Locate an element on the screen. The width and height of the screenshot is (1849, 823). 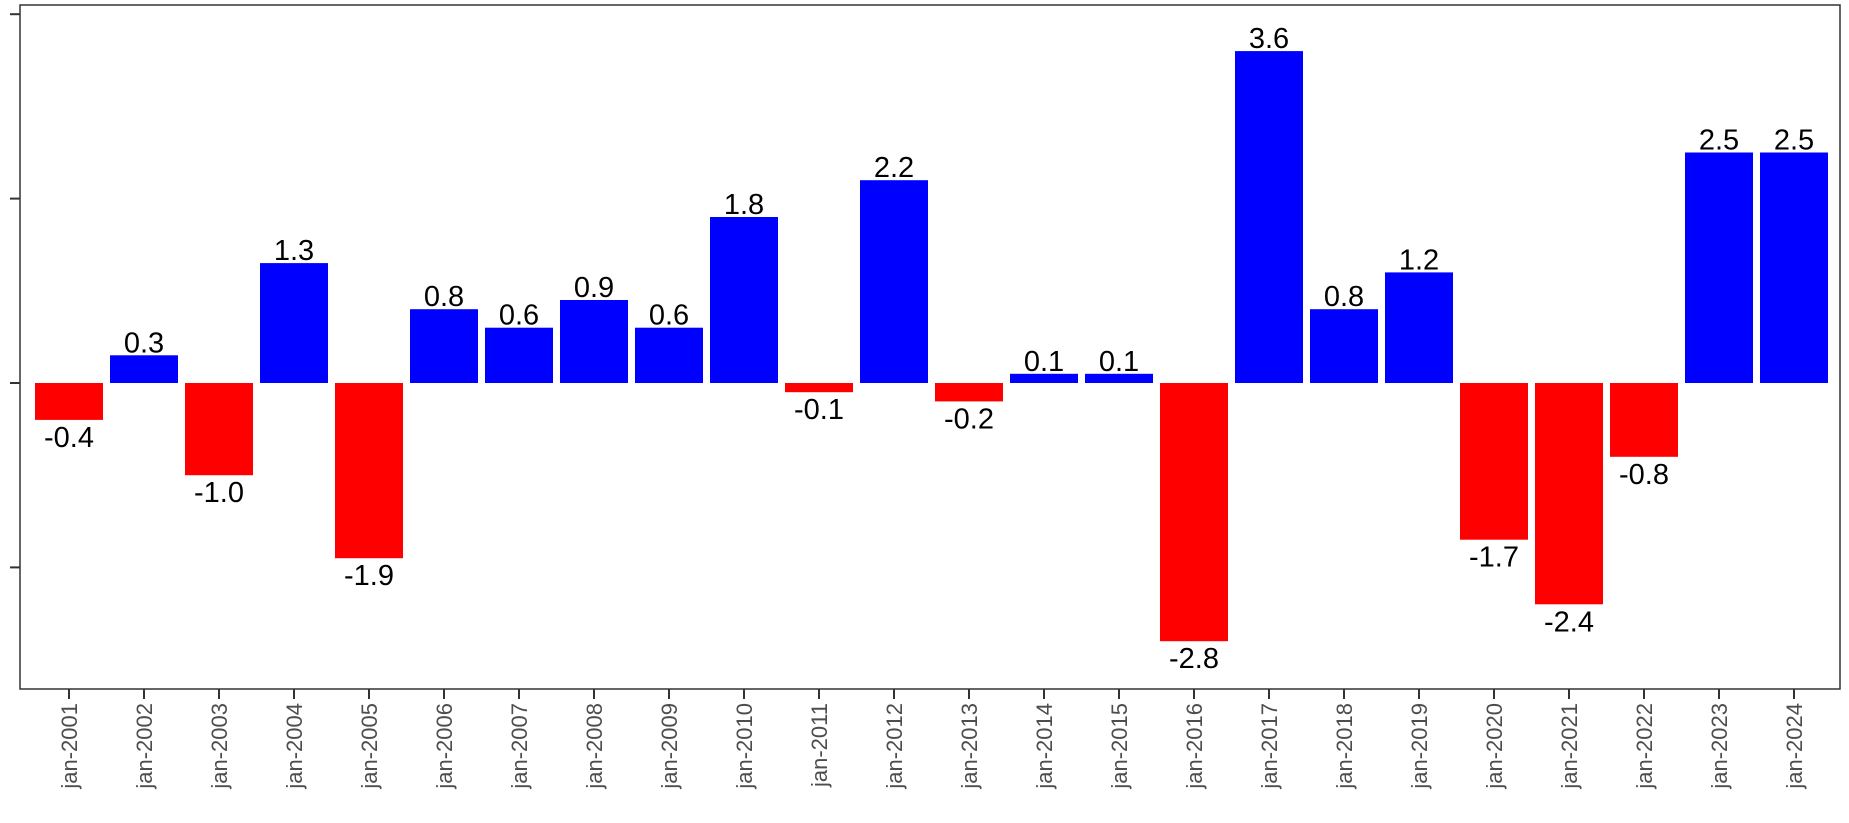
bar-jan-2005 is located at coordinates (369, 471).